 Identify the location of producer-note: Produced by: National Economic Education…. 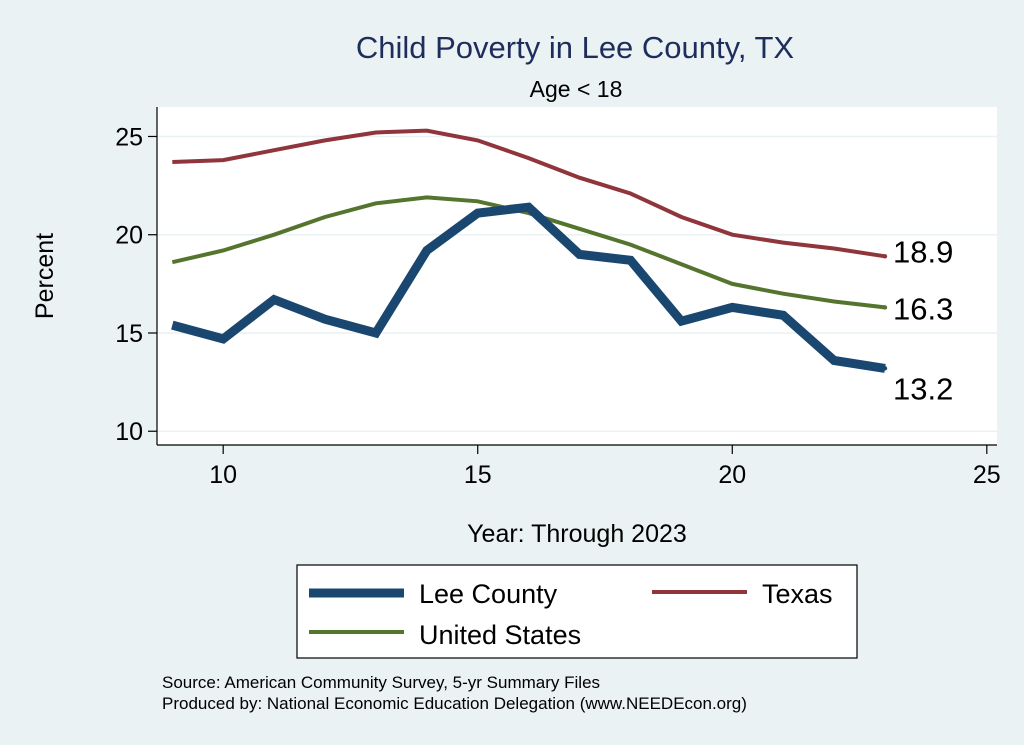
(454, 703).